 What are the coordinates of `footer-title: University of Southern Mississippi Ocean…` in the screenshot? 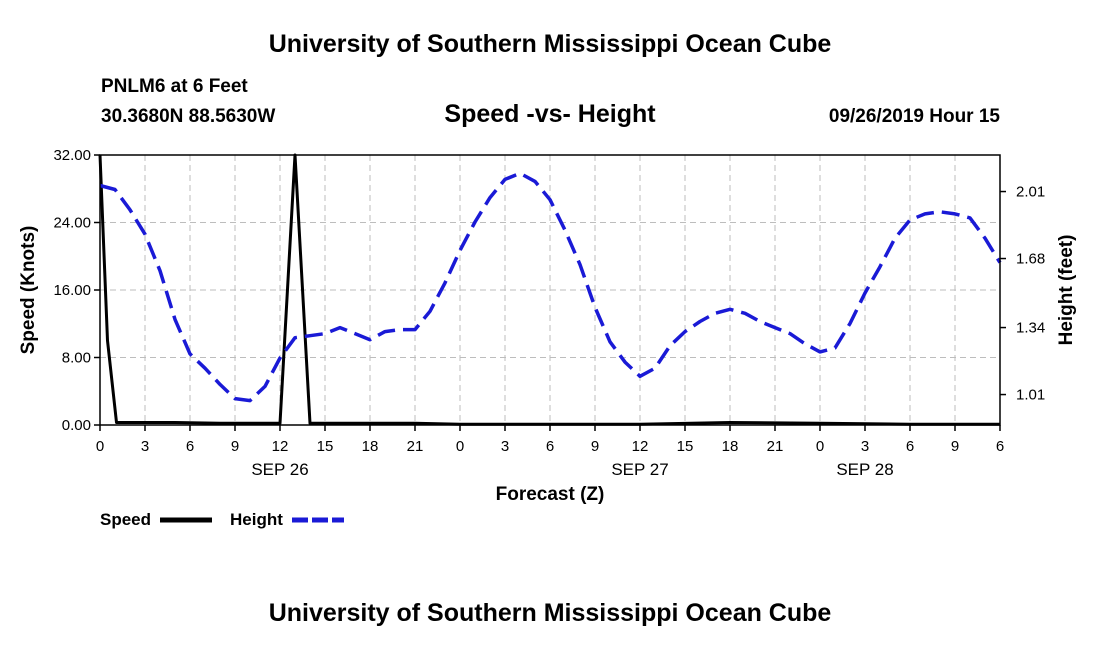 It's located at (550, 613).